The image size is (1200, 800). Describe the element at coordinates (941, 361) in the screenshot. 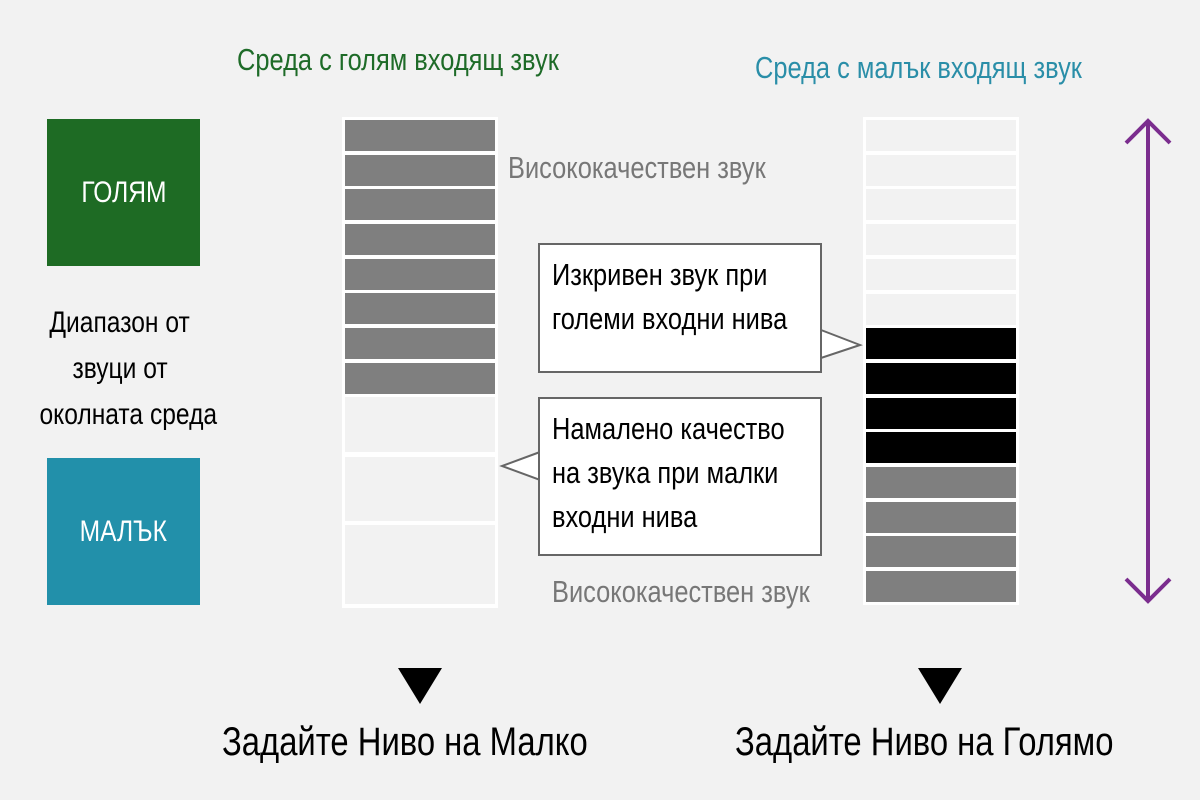

I see `right-level-meter` at that location.